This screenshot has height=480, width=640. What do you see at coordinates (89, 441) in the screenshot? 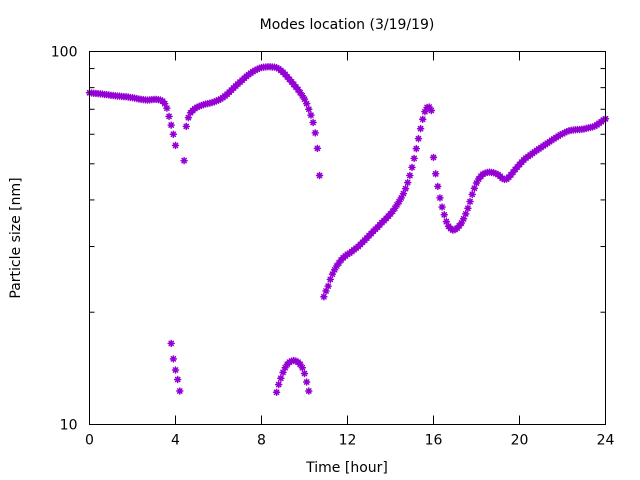
I see `x-tick-label: 0` at bounding box center [89, 441].